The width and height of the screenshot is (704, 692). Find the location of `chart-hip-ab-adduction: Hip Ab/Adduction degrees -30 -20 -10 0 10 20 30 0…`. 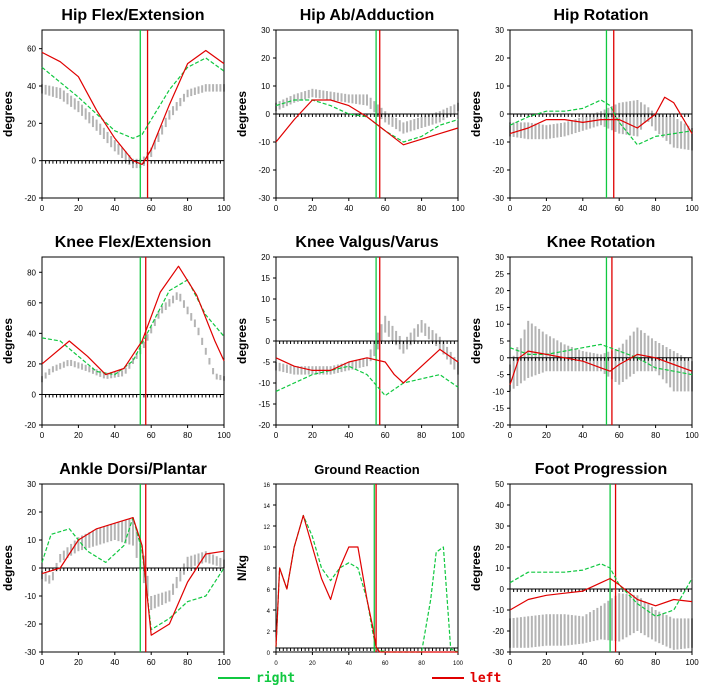

chart-hip-ab-adduction: Hip Ab/Adduction degrees -30 -20 -10 0 10 20 30 0… is located at coordinates (350, 110).